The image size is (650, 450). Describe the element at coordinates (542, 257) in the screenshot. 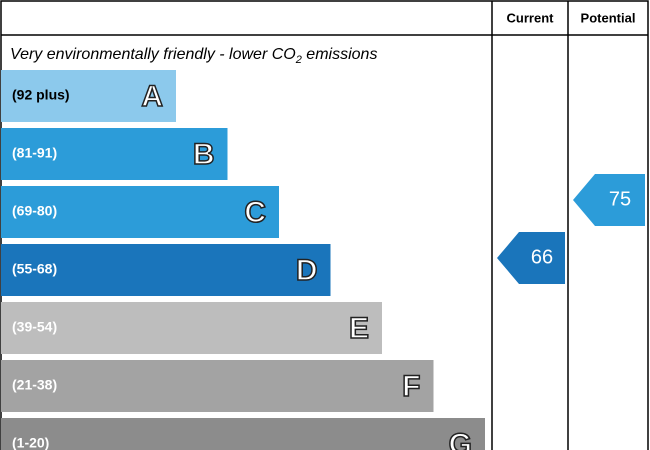

I see `rating-value: 66` at that location.